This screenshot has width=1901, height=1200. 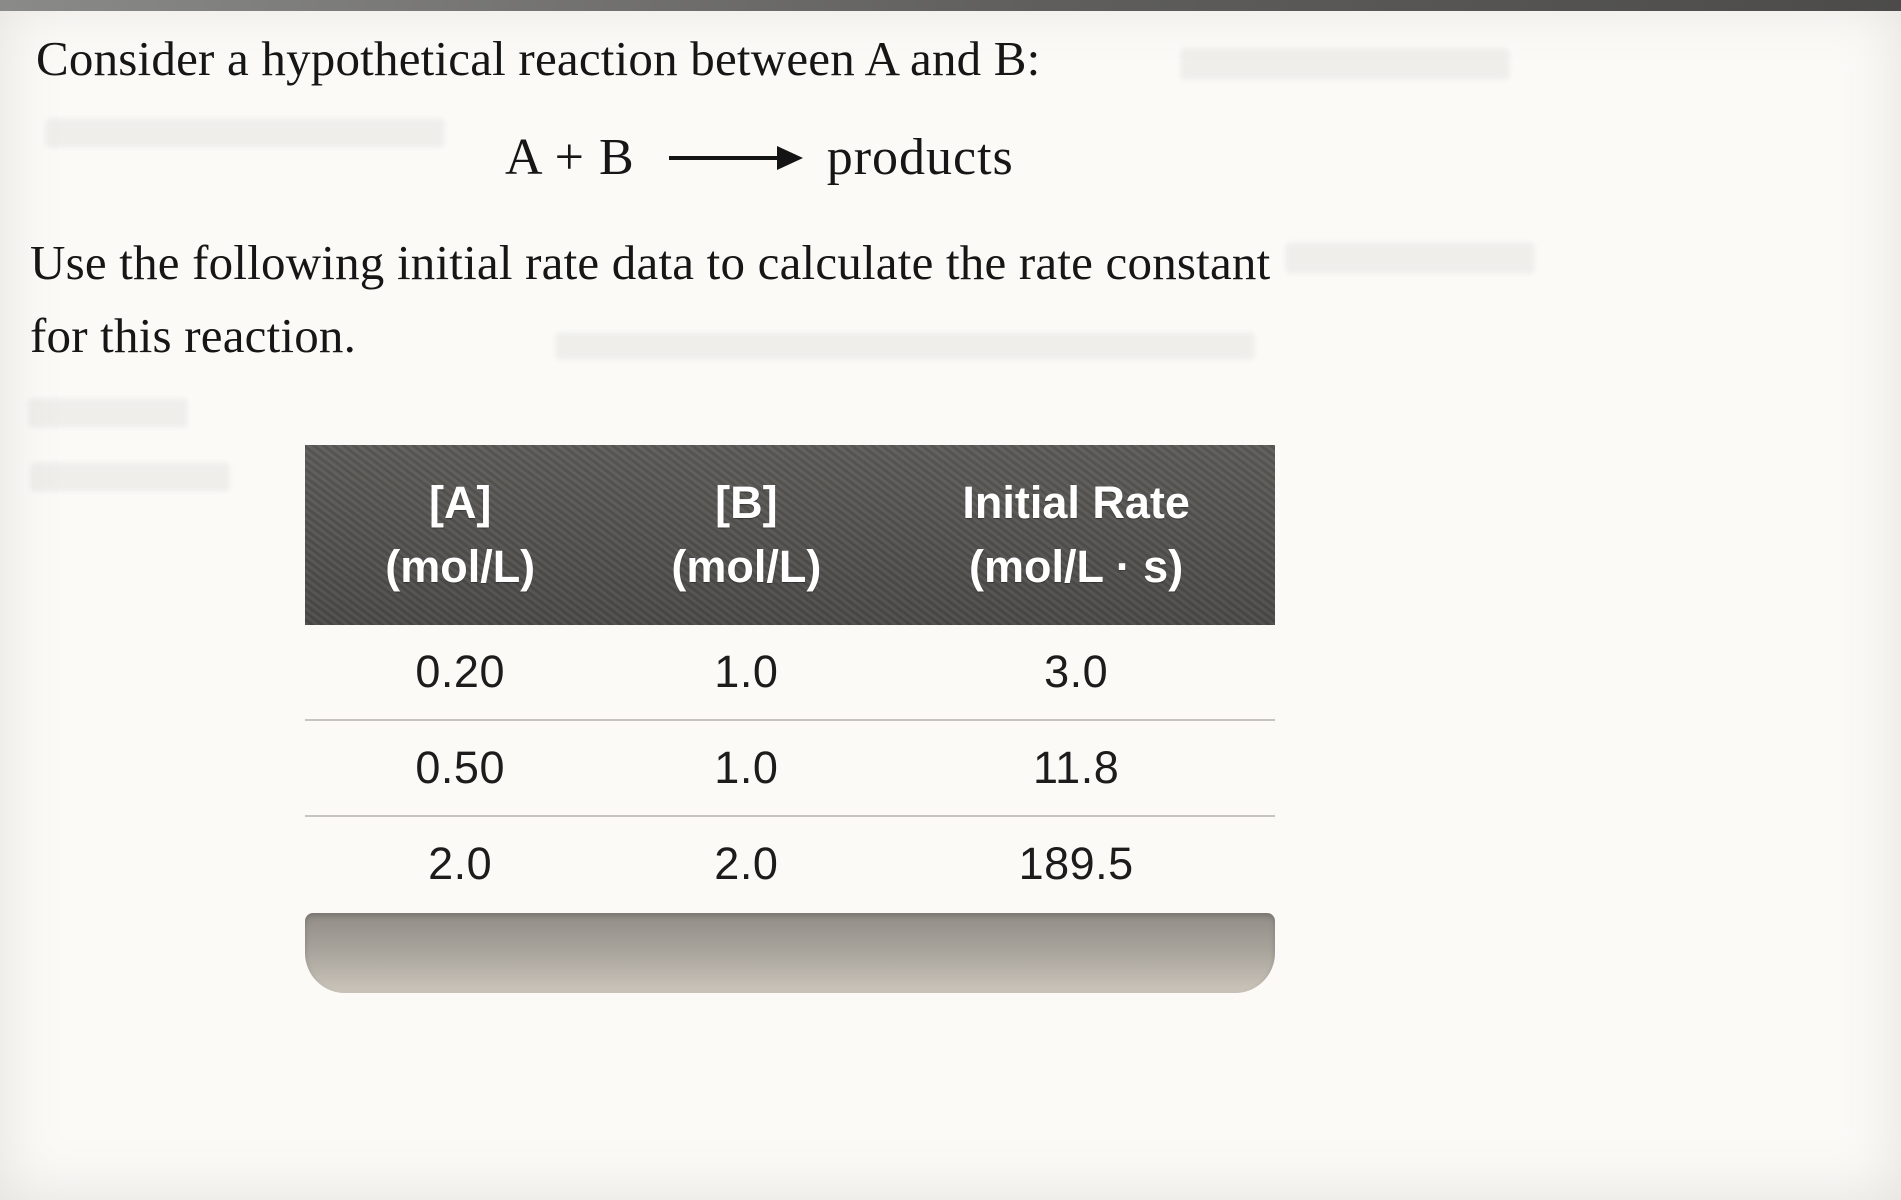 I want to click on header-a-symbol: [A], so click(x=460, y=502).